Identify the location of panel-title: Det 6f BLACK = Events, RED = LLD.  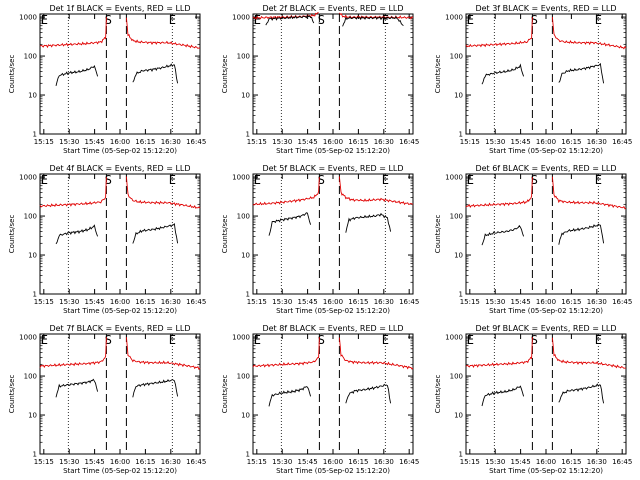
(545, 168).